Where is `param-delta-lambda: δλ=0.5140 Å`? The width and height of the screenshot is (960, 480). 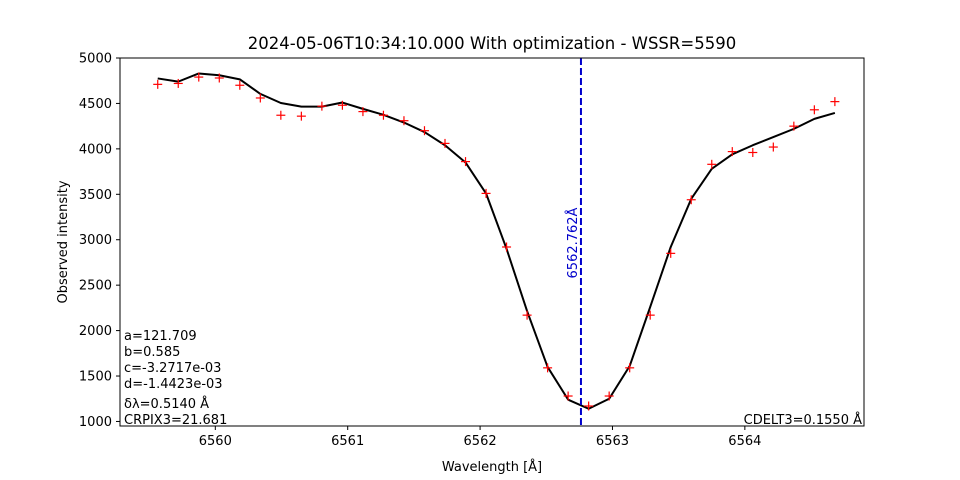
param-delta-lambda: δλ=0.5140 Å is located at coordinates (166, 404).